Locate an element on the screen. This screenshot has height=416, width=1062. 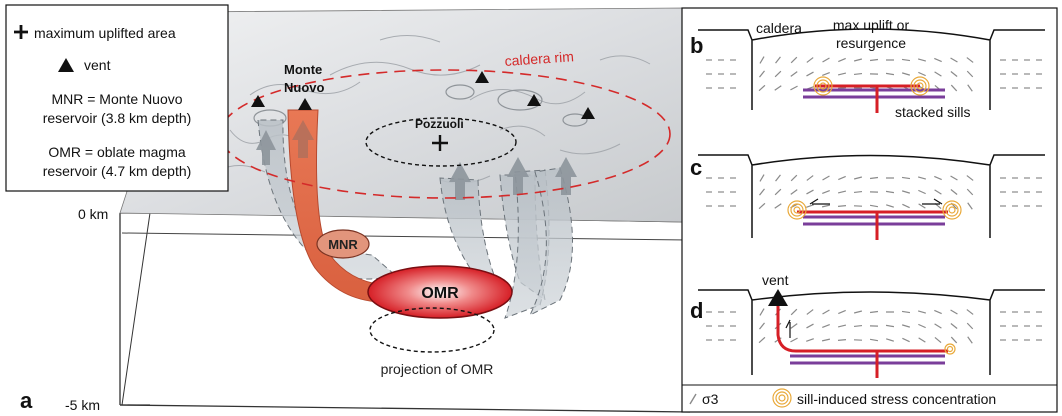
max-uplift-area-ellipse is located at coordinates (441, 142).